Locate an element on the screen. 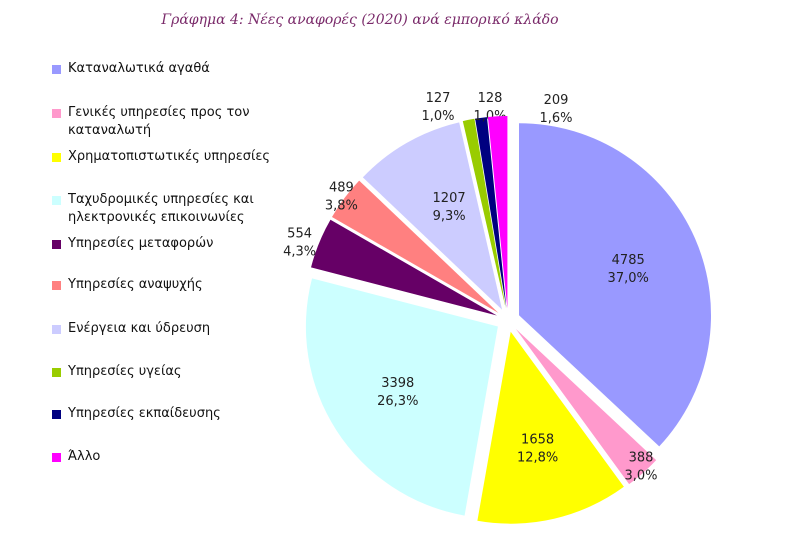 This screenshot has height=539, width=800. slice-value-label: 127 is located at coordinates (438, 98).